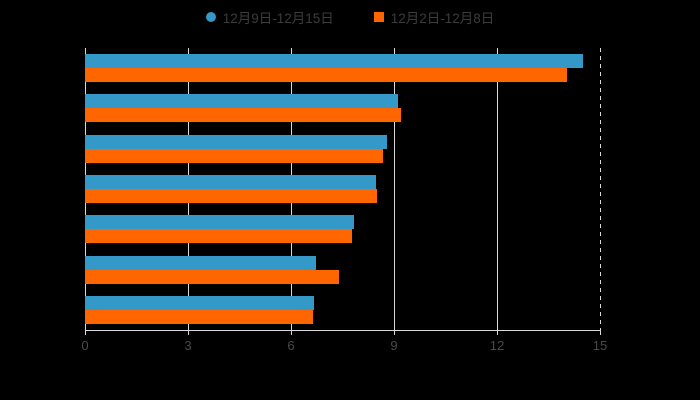 The height and width of the screenshot is (400, 700). I want to click on x-tick-label: 0, so click(85, 345).